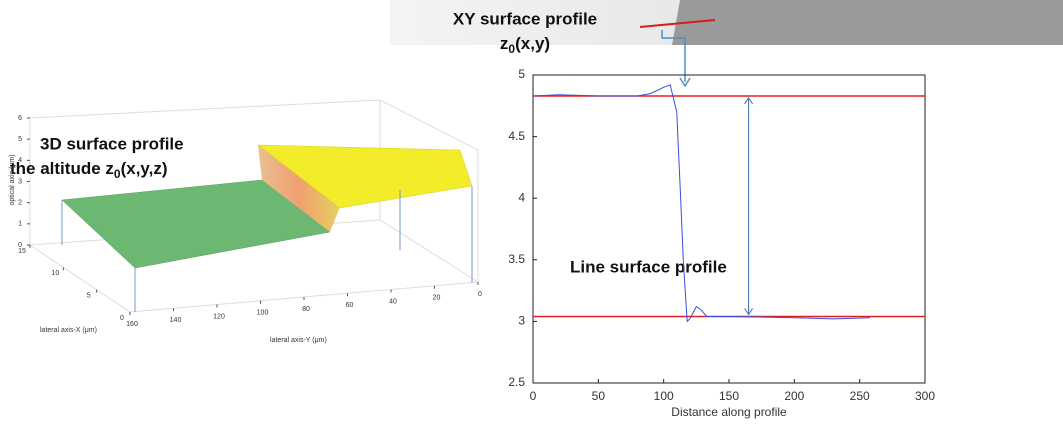  I want to click on tick-label: 40, so click(393, 301).